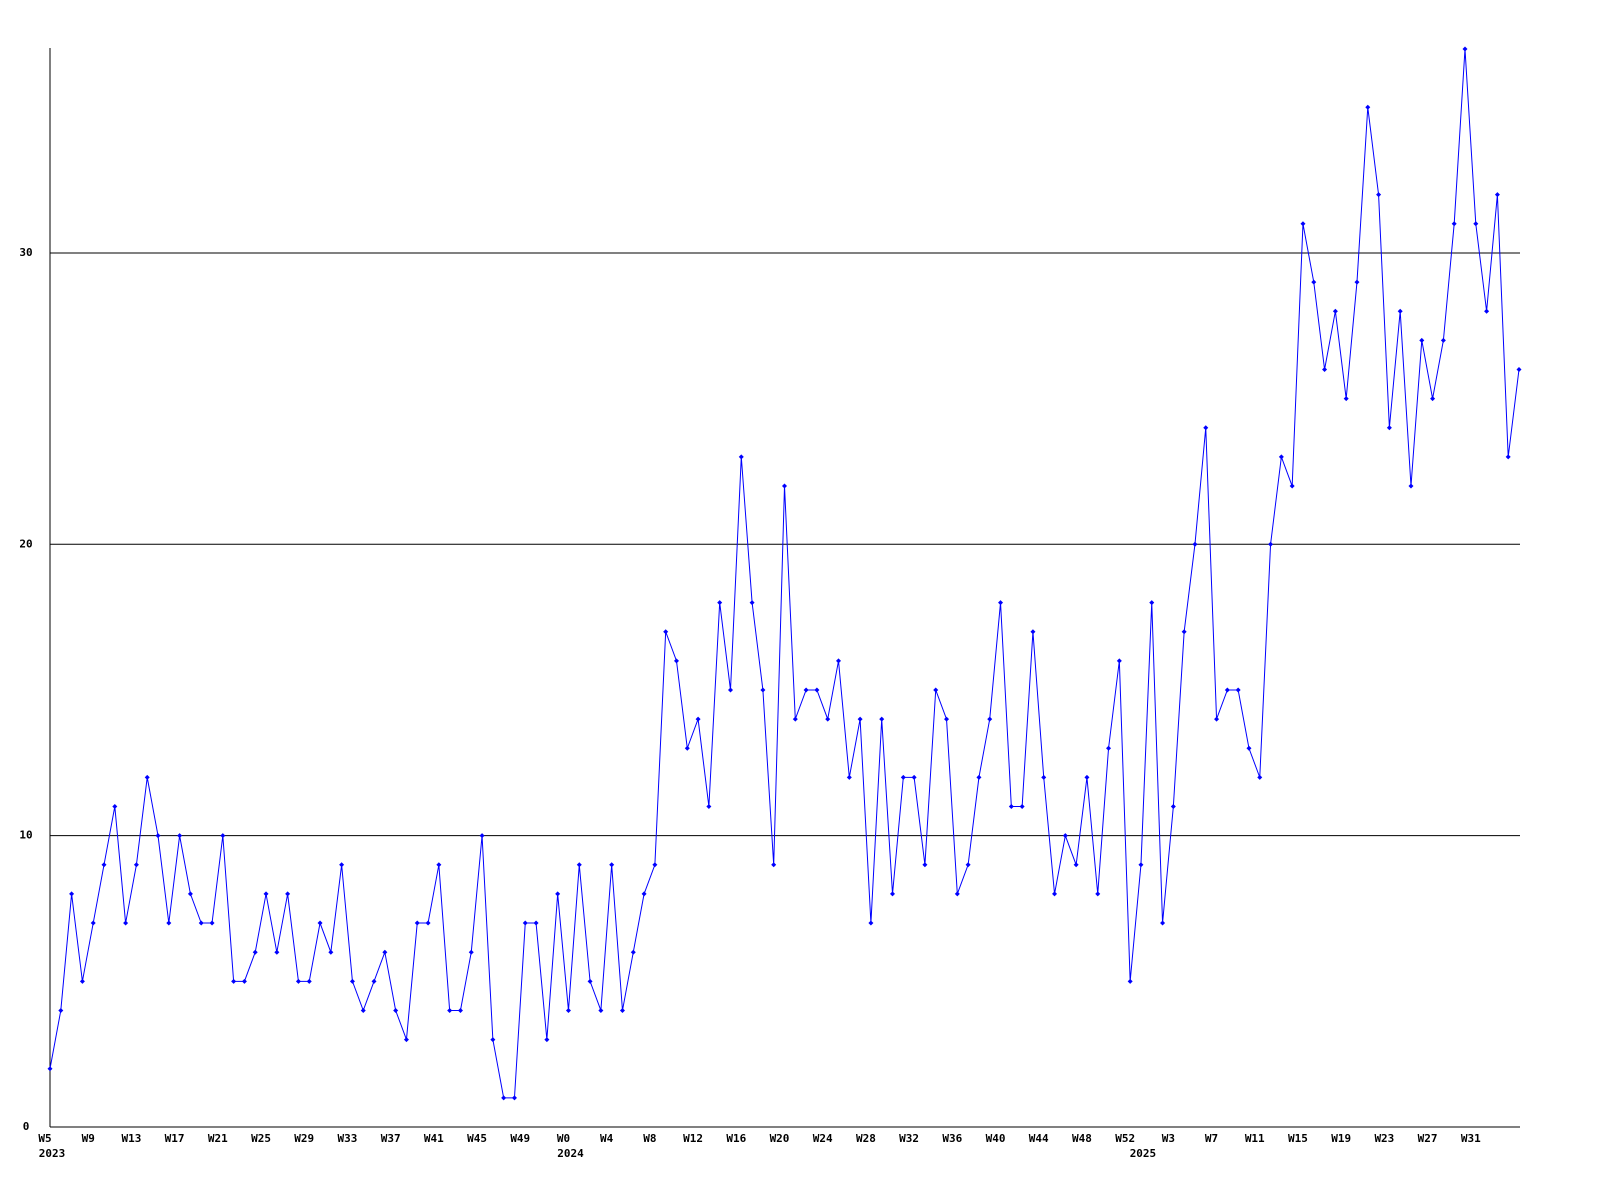  What do you see at coordinates (952, 1138) in the screenshot?
I see `x-tick-label: W36` at bounding box center [952, 1138].